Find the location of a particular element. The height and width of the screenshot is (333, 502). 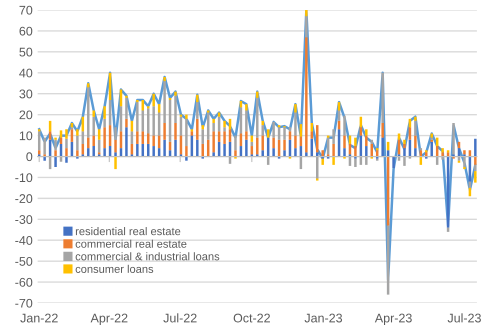

y-tick-label: 10 is located at coordinates (26, 135).